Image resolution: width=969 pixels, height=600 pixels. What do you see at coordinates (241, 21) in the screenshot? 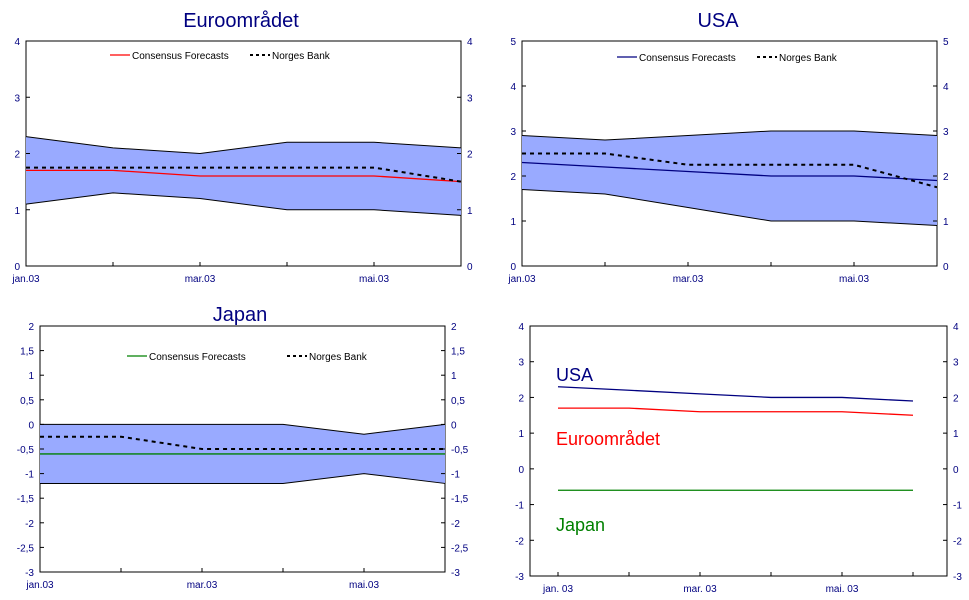
I see `chart-title: Euroområdet` at bounding box center [241, 21].